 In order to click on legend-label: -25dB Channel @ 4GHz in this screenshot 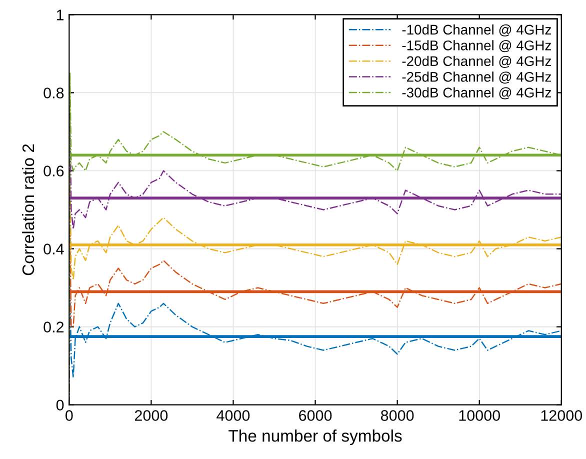, I will do `click(476, 78)`.